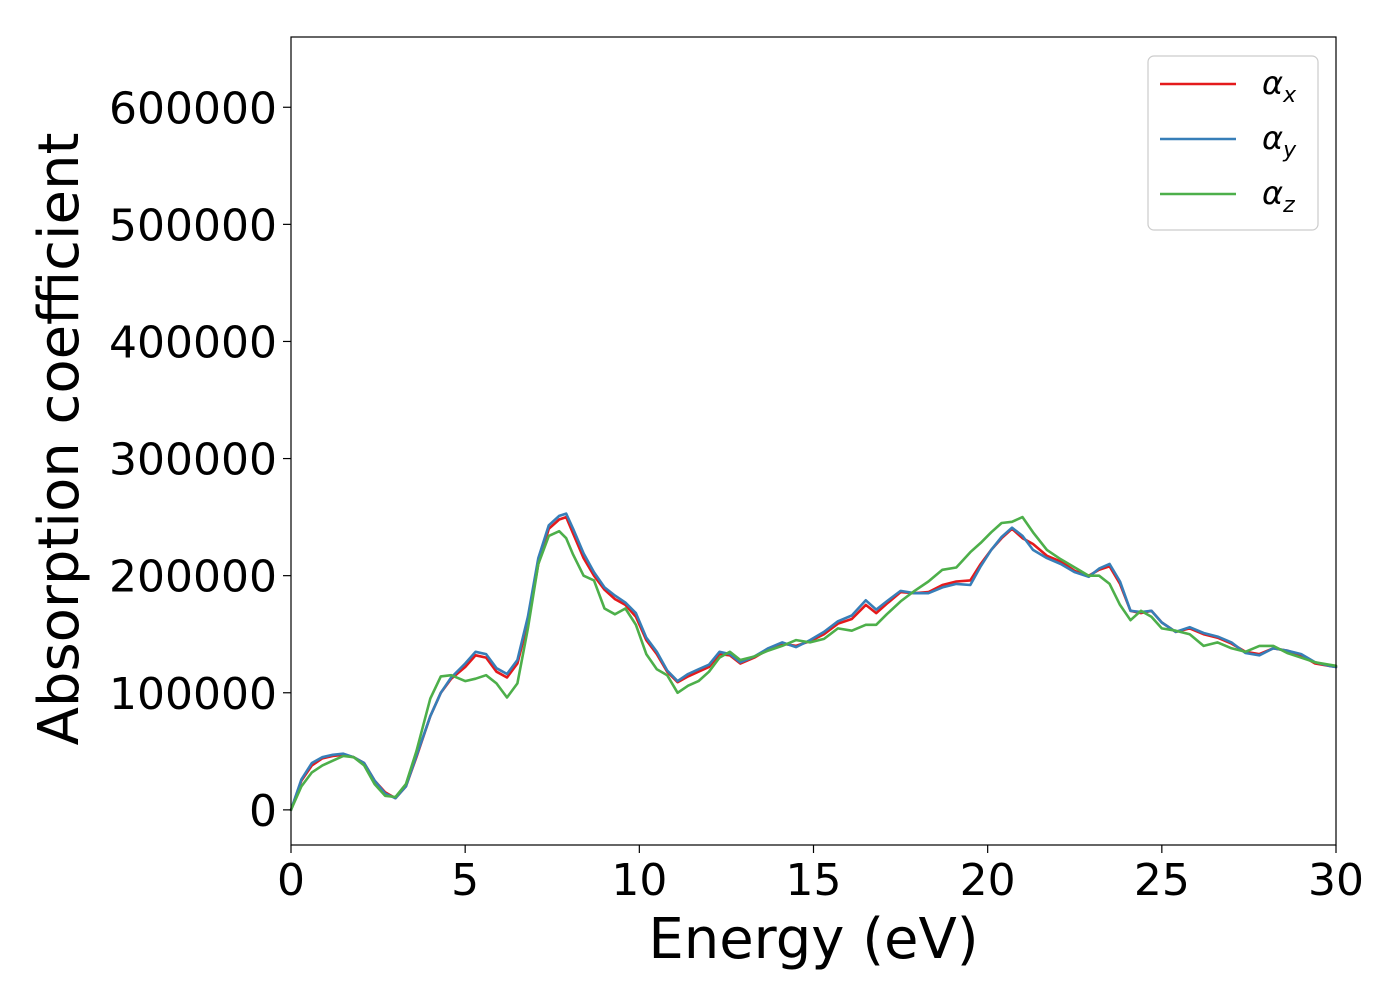 This screenshot has width=1400, height=1000. I want to click on y-tick-label: 200000, so click(193, 577).